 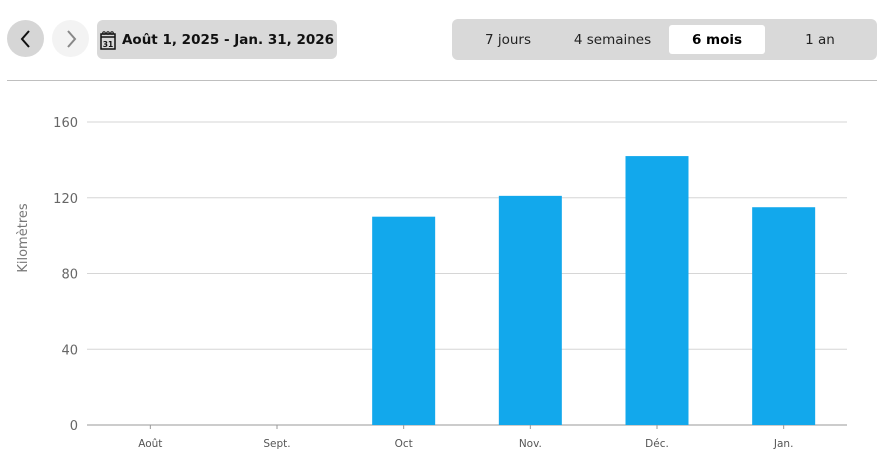 What do you see at coordinates (664, 39) in the screenshot?
I see `period-selector: 7 jours 4 semaines 6 mois 1 an` at bounding box center [664, 39].